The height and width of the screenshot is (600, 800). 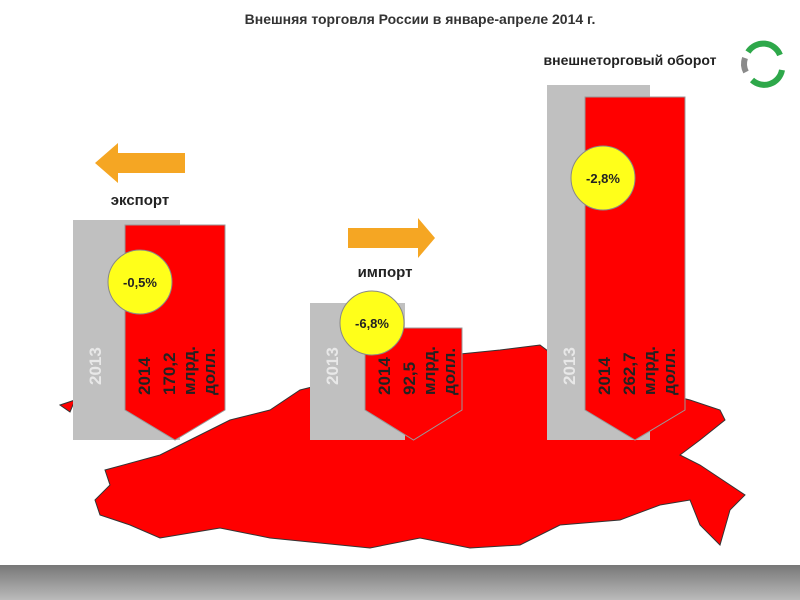 What do you see at coordinates (385, 272) in the screenshot?
I see `group-label: импорт` at bounding box center [385, 272].